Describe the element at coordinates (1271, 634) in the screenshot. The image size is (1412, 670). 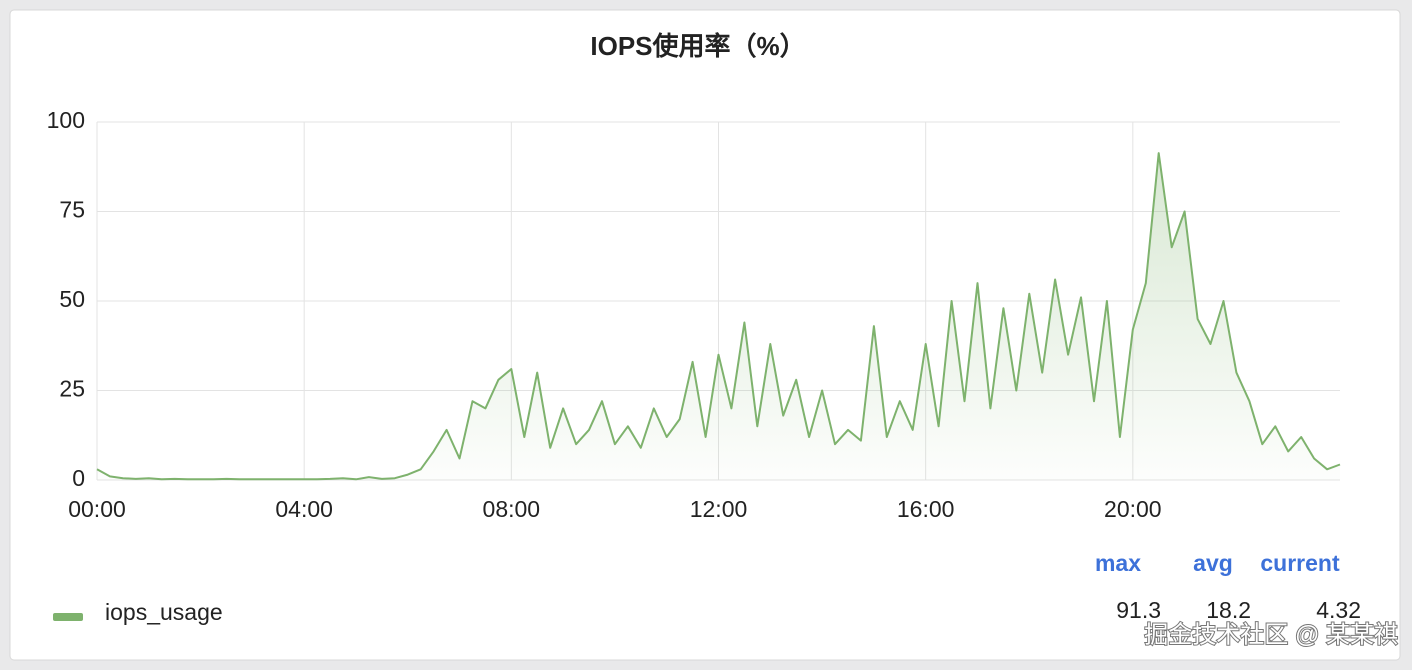
I see `watermark: 掘金技术社区 @ 某某祺` at that location.